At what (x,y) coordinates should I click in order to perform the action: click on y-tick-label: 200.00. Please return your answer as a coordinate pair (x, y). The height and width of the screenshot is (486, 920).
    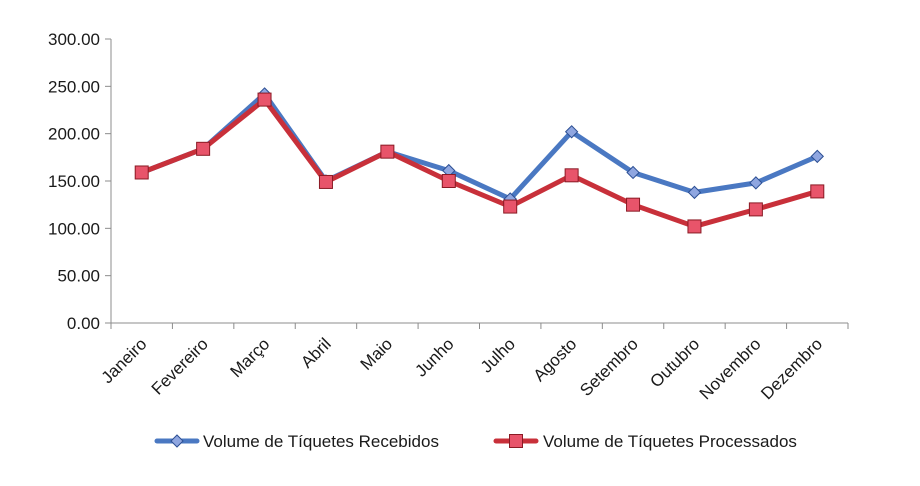
    Looking at the image, I should click on (74, 134).